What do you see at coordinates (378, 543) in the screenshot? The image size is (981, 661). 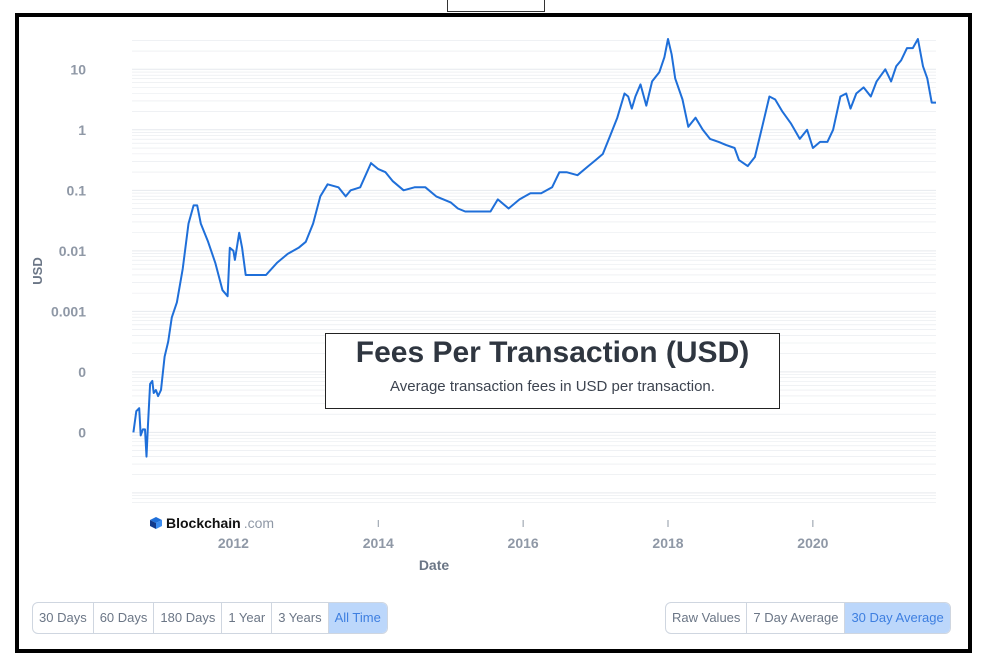 I see `x-tick-label: 2014` at bounding box center [378, 543].